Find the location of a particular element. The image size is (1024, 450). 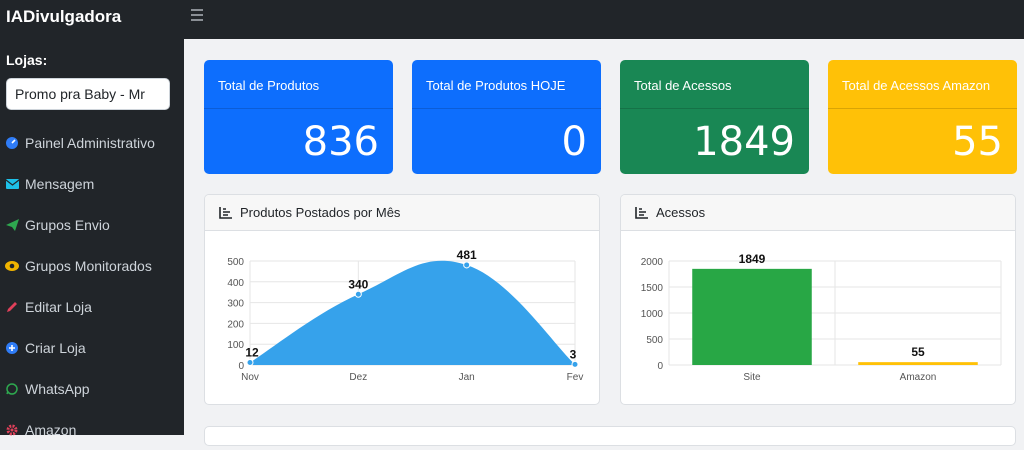

stat-card-produtos-hoje: Total de Produtos HOJE 0 is located at coordinates (506, 117).